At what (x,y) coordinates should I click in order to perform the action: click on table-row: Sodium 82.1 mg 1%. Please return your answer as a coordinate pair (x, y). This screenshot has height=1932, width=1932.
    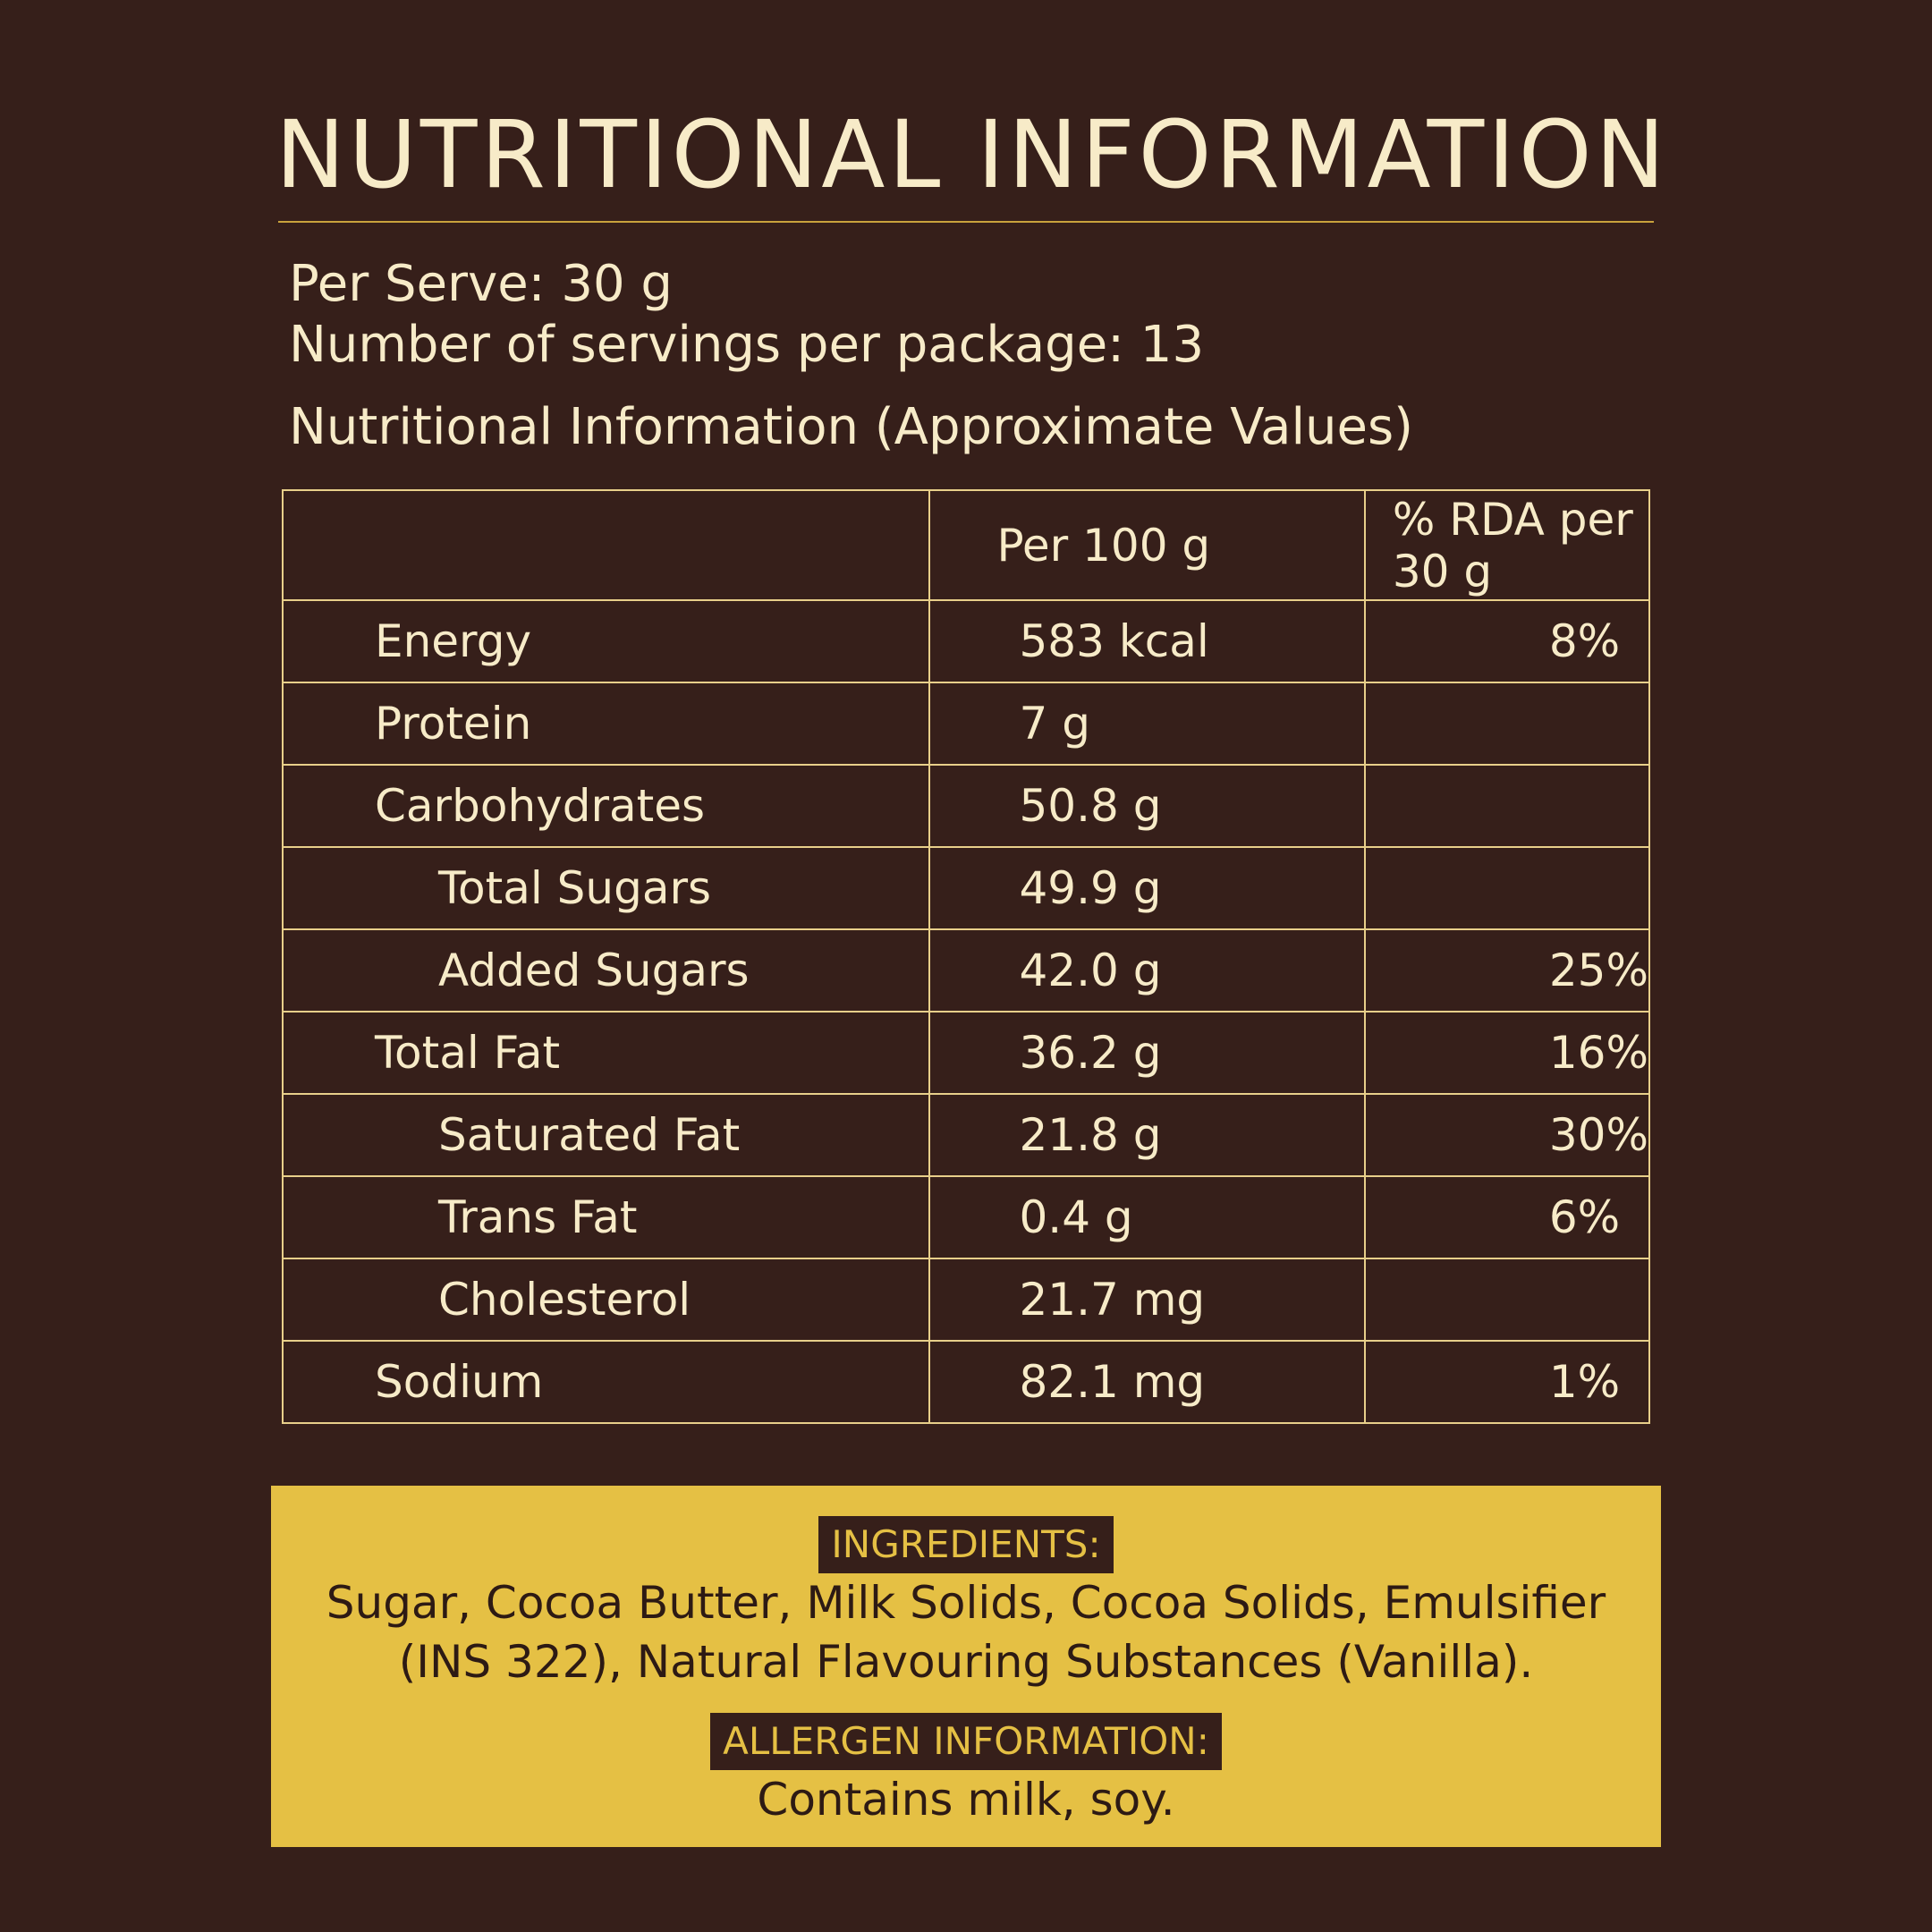
    Looking at the image, I should click on (966, 1382).